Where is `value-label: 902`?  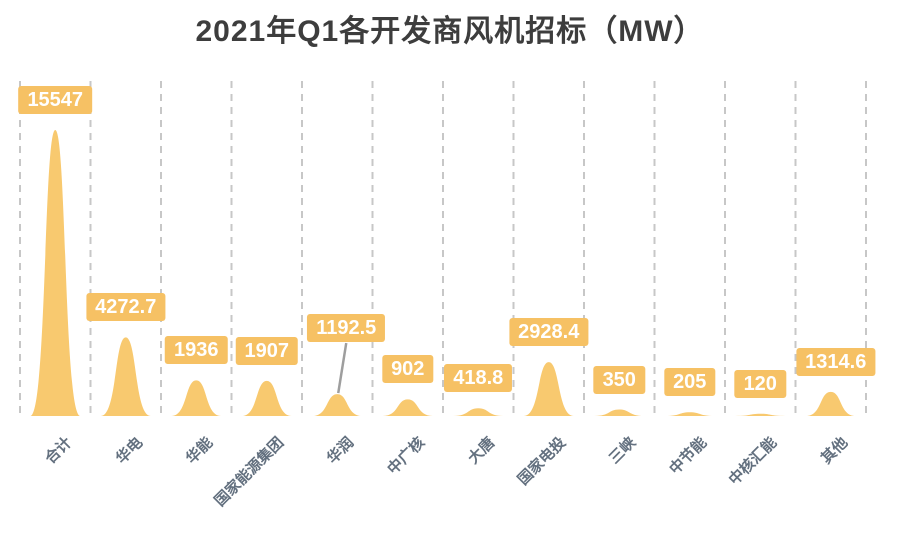 value-label: 902 is located at coordinates (408, 369).